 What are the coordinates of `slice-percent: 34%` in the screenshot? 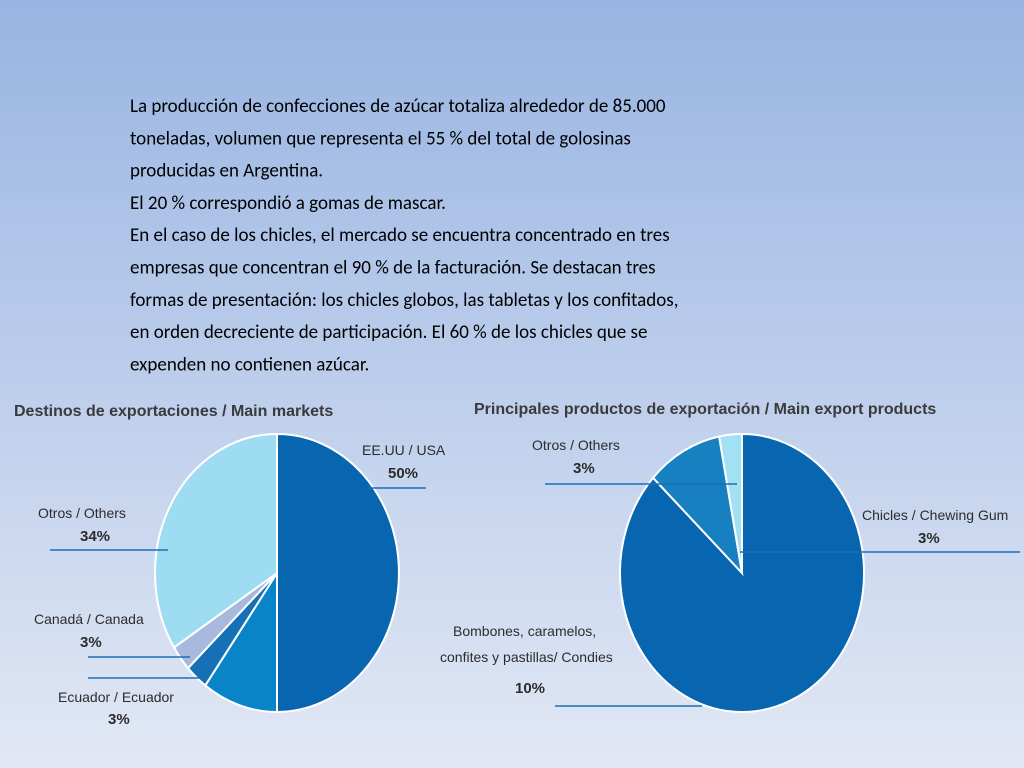 It's located at (95, 536).